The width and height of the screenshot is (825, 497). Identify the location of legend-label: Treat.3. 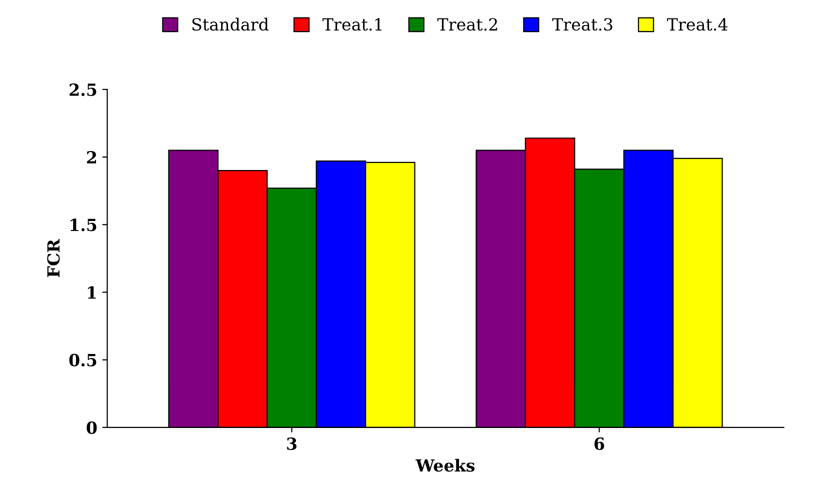
(582, 24).